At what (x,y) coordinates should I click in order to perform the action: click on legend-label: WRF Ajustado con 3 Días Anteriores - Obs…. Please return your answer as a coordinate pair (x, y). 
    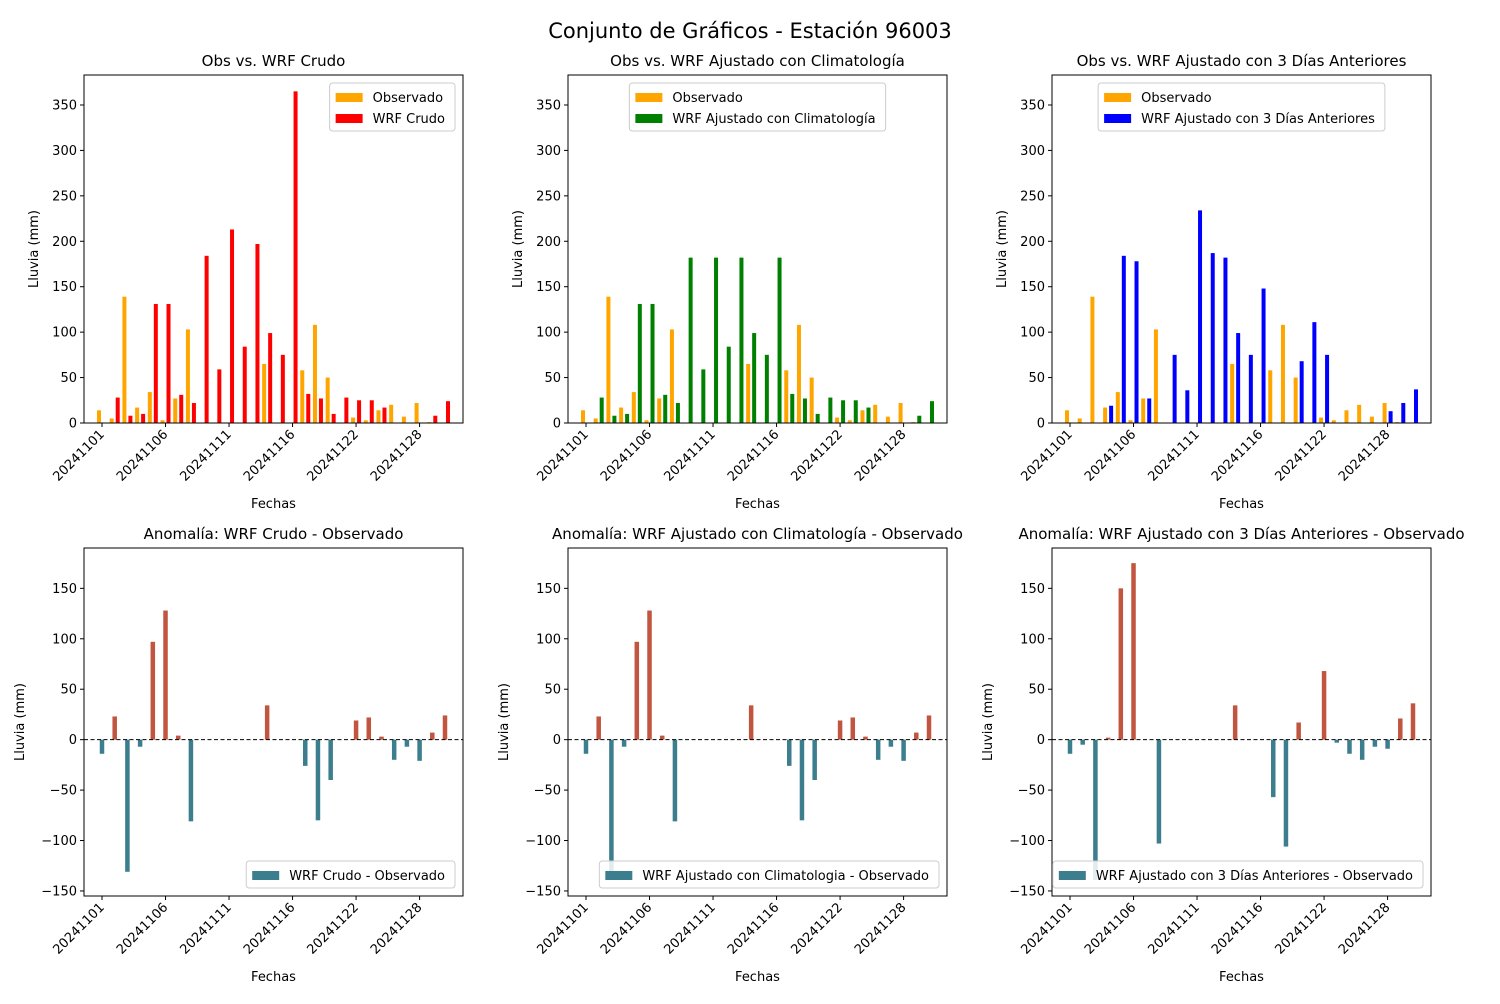
    Looking at the image, I should click on (1254, 876).